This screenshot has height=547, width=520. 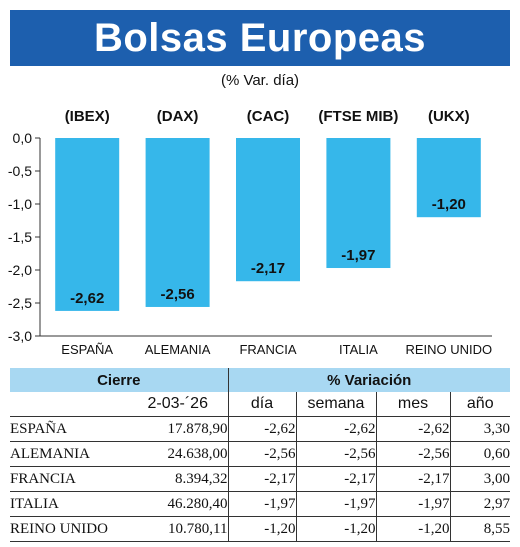 I want to click on row-semana: -2,56, so click(x=335, y=454).